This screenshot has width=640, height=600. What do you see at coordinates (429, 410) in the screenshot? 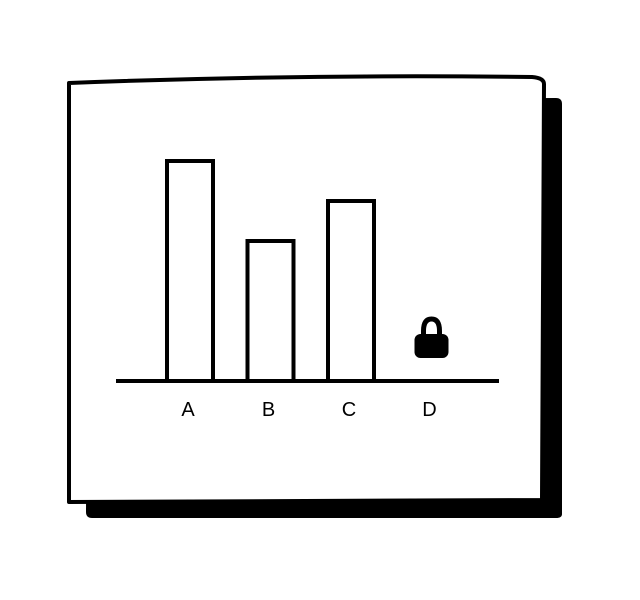
I see `x-tick-label-d: D` at bounding box center [429, 410].